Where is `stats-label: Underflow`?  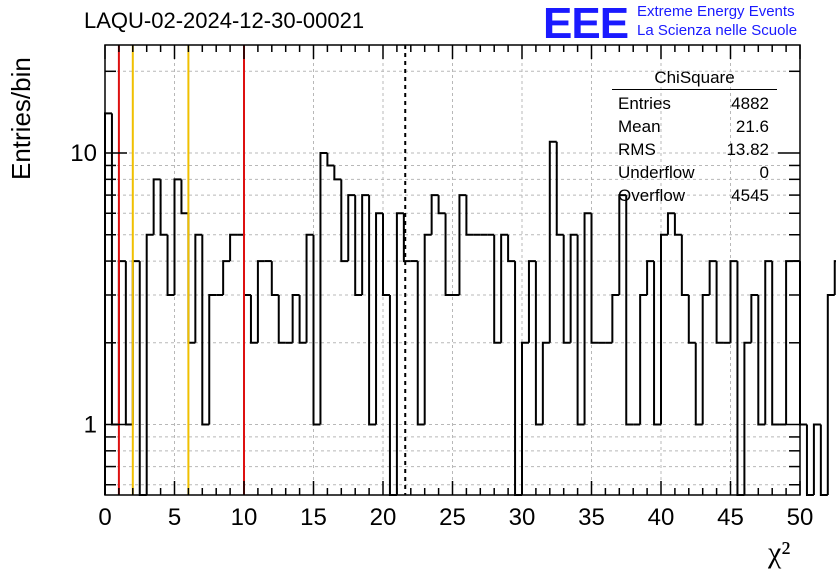 stats-label: Underflow is located at coordinates (656, 172).